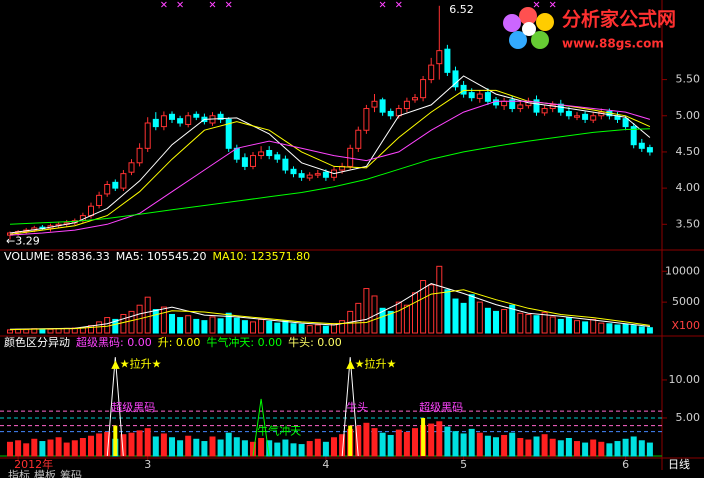 This screenshot has width=704, height=478. Describe the element at coordinates (37, 342) in the screenshot. I see `header-item: 颜色区分异动` at that location.